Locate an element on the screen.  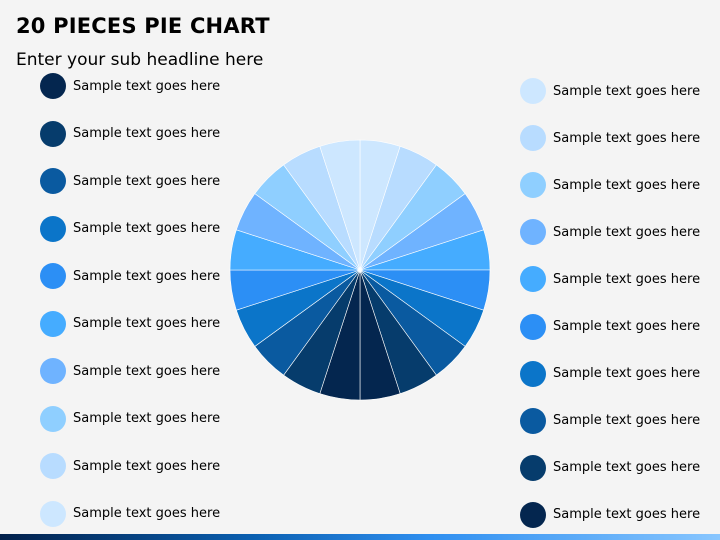
bottom-accent-bar is located at coordinates (360, 537).